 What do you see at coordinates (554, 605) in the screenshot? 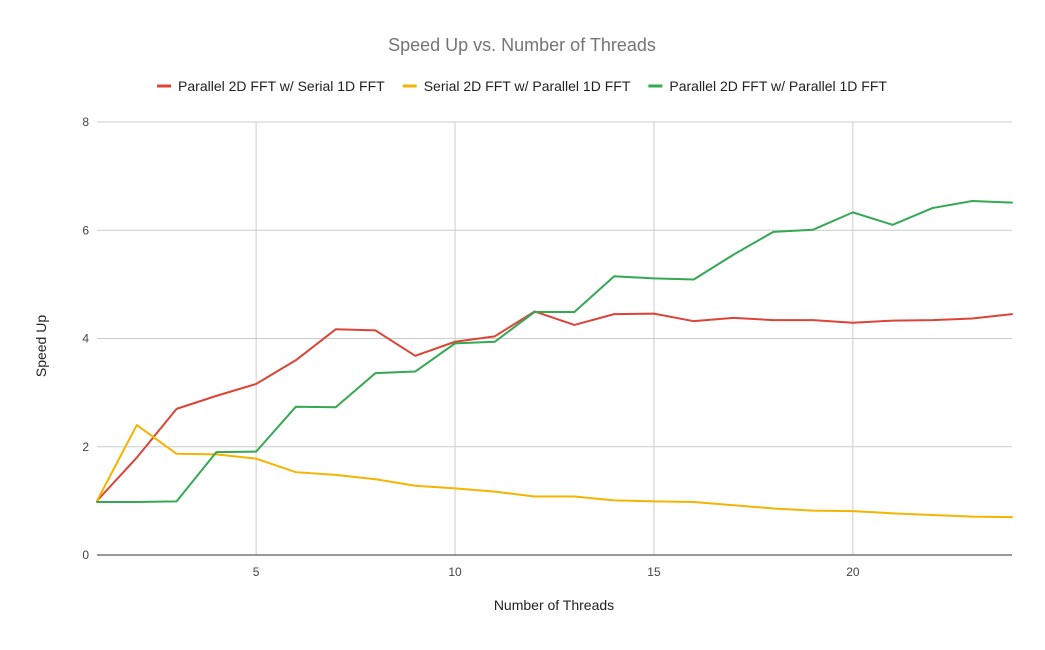
I see `x-axis-title: Number of Threads` at bounding box center [554, 605].